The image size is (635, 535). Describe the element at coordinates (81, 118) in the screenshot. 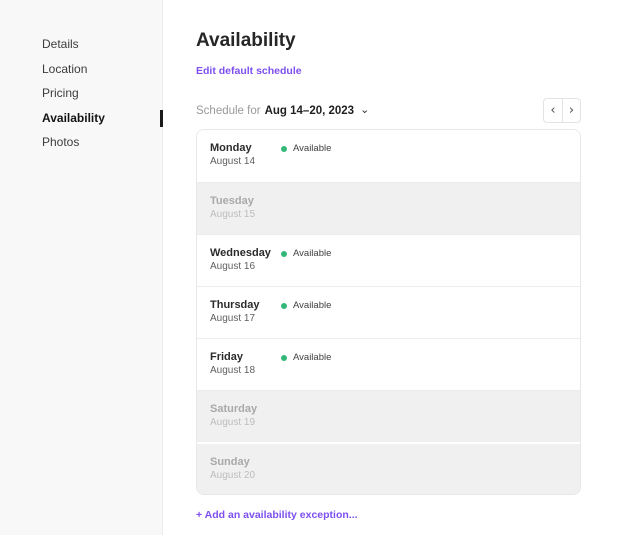

I see `sidebar-item-availability: Availability` at that location.